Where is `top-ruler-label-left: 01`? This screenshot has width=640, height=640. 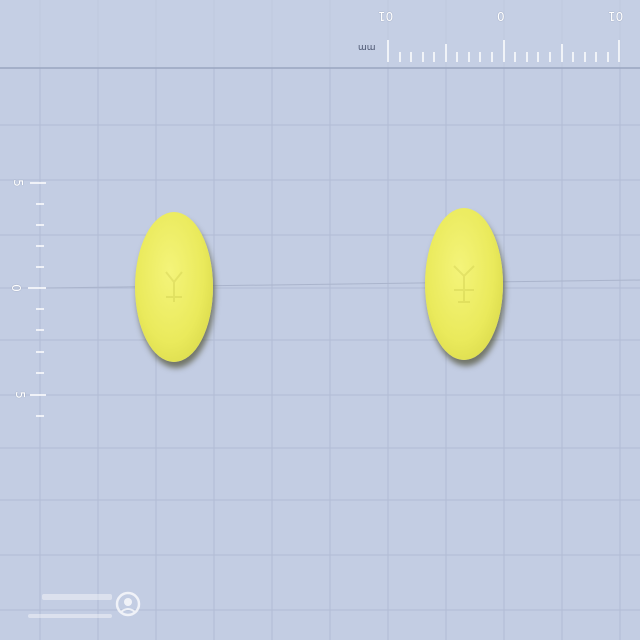
top-ruler-label-left: 01 is located at coordinates (386, 16).